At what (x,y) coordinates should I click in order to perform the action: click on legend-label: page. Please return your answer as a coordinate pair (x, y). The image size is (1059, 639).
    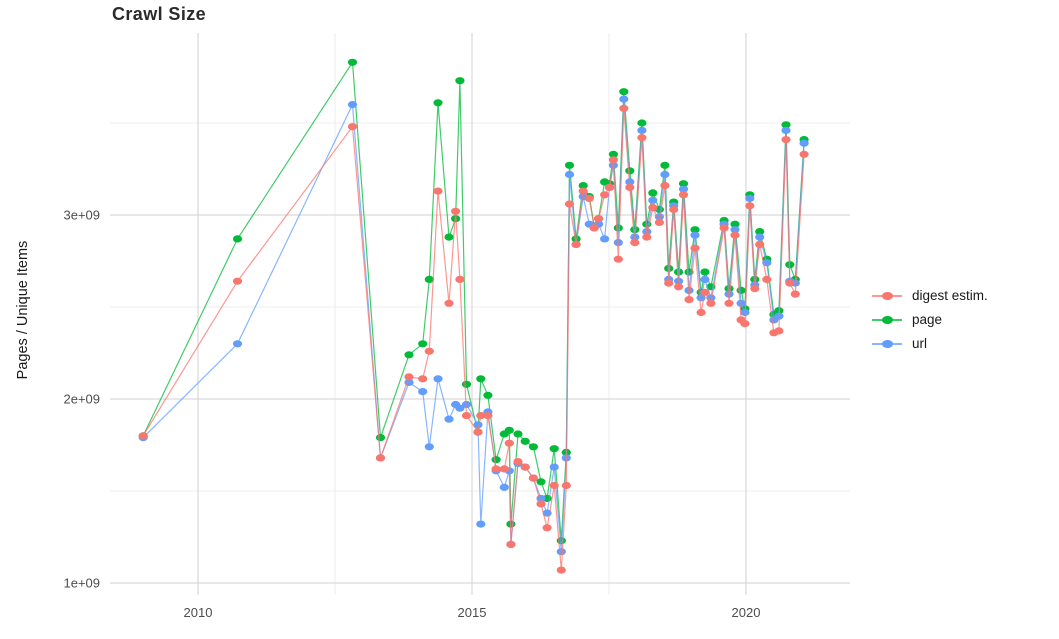
    Looking at the image, I should click on (927, 319).